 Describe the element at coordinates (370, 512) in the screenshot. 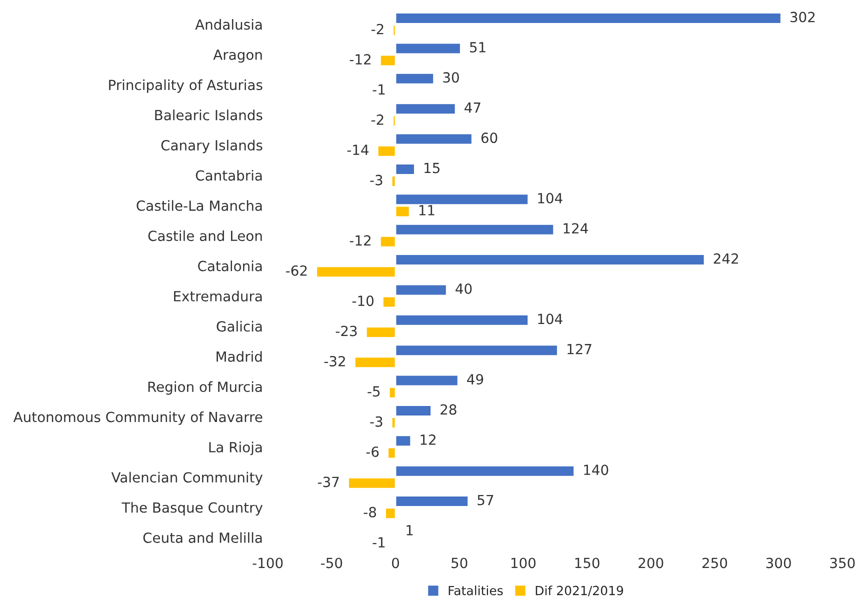

I see `data-label: -8` at that location.